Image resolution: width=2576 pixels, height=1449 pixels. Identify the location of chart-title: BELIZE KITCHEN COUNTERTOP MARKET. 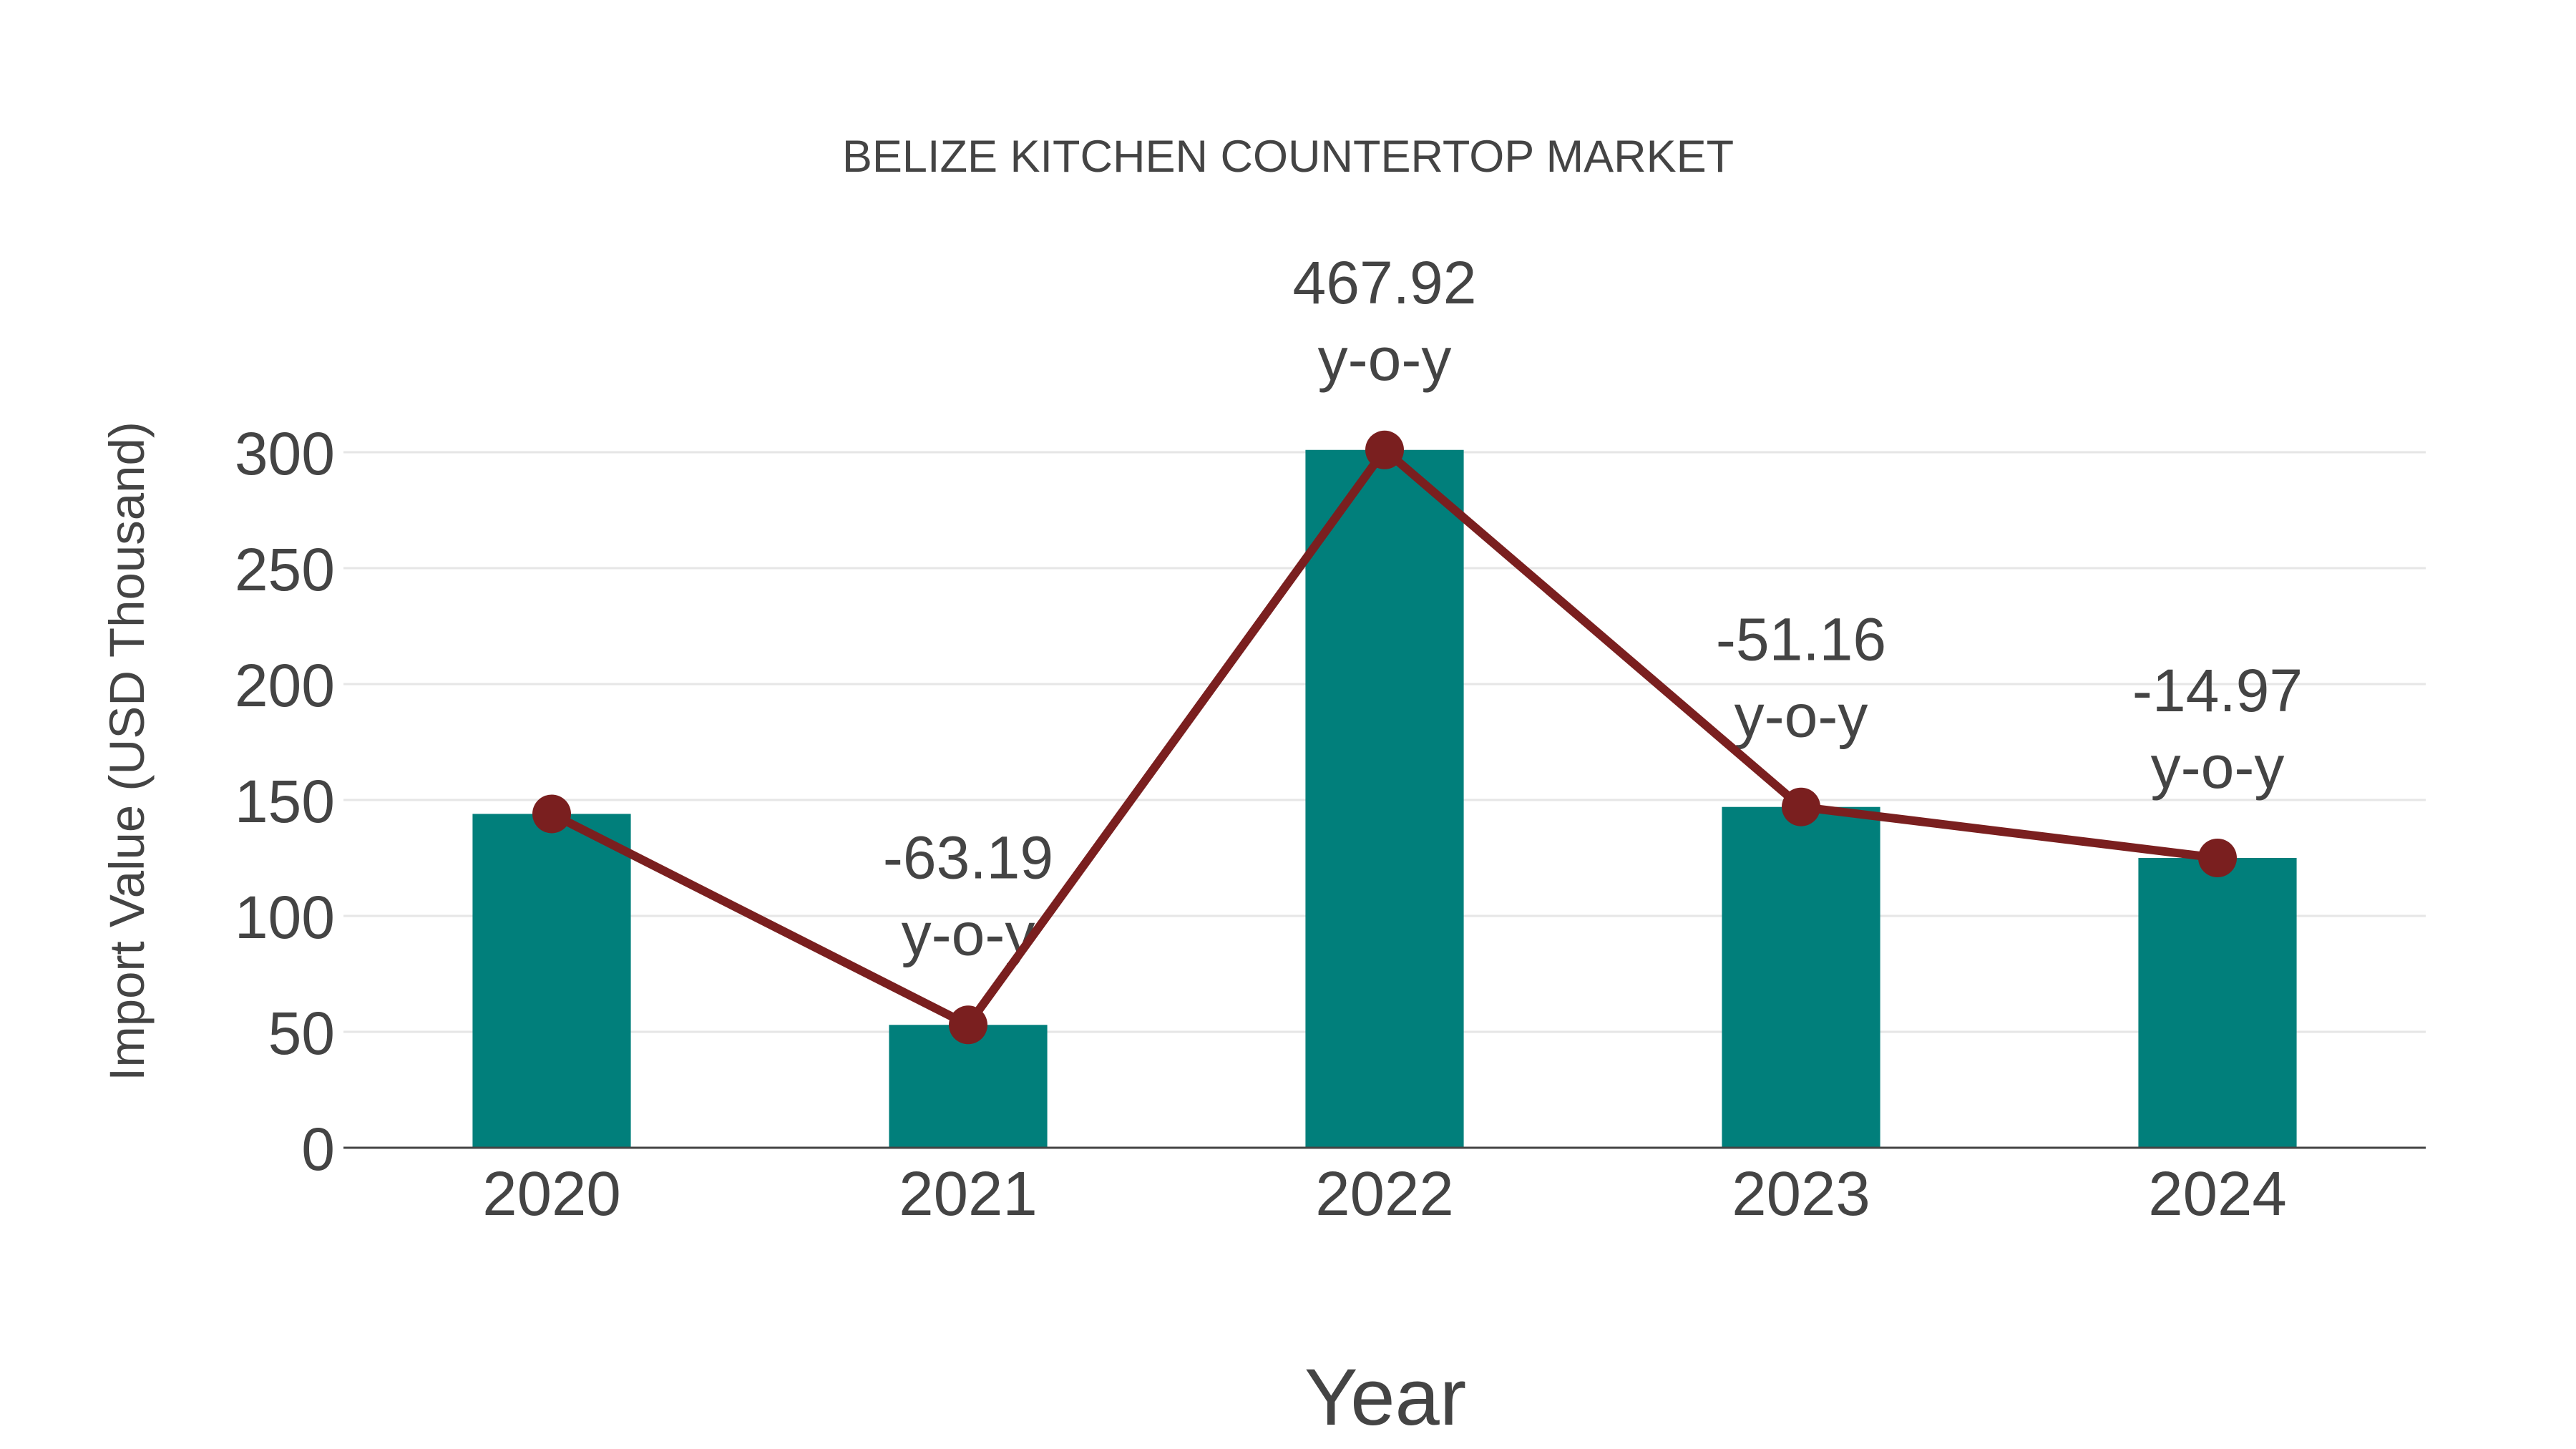
(1288, 157).